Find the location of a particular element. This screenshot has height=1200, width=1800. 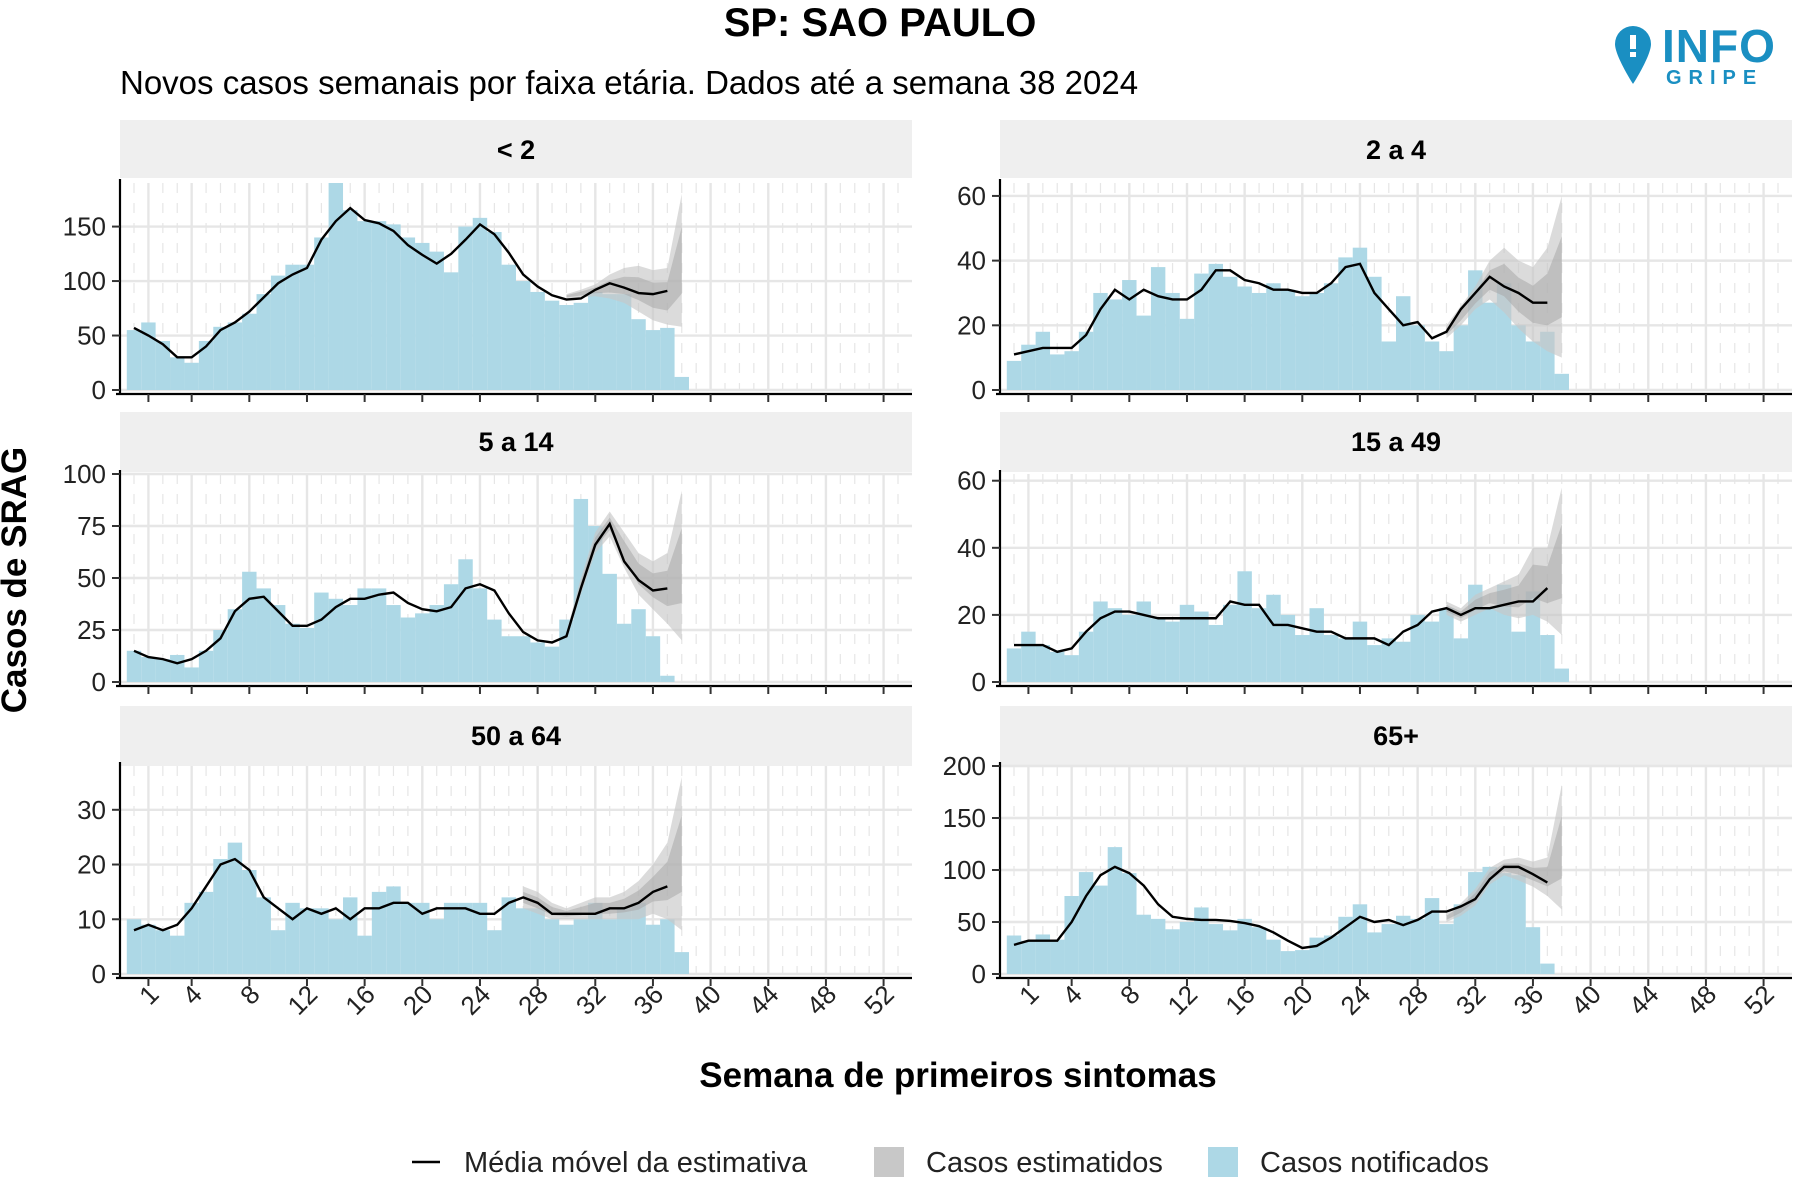

facet-strip is located at coordinates (1396, 736).